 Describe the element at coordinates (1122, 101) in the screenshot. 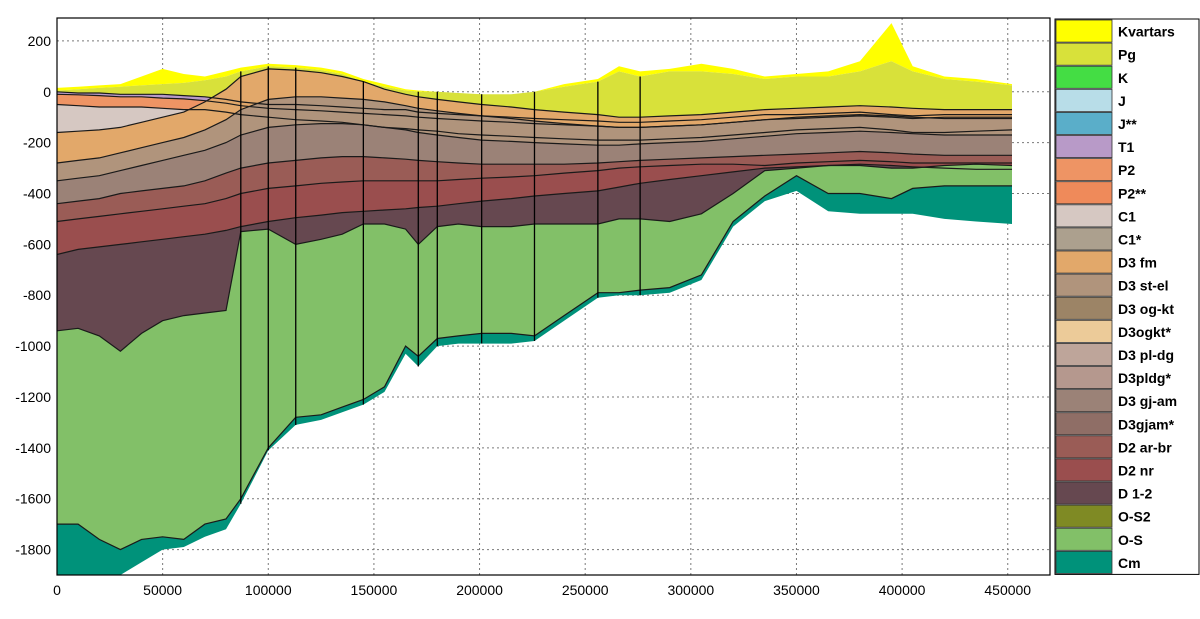

I see `legend-label-j: J` at that location.